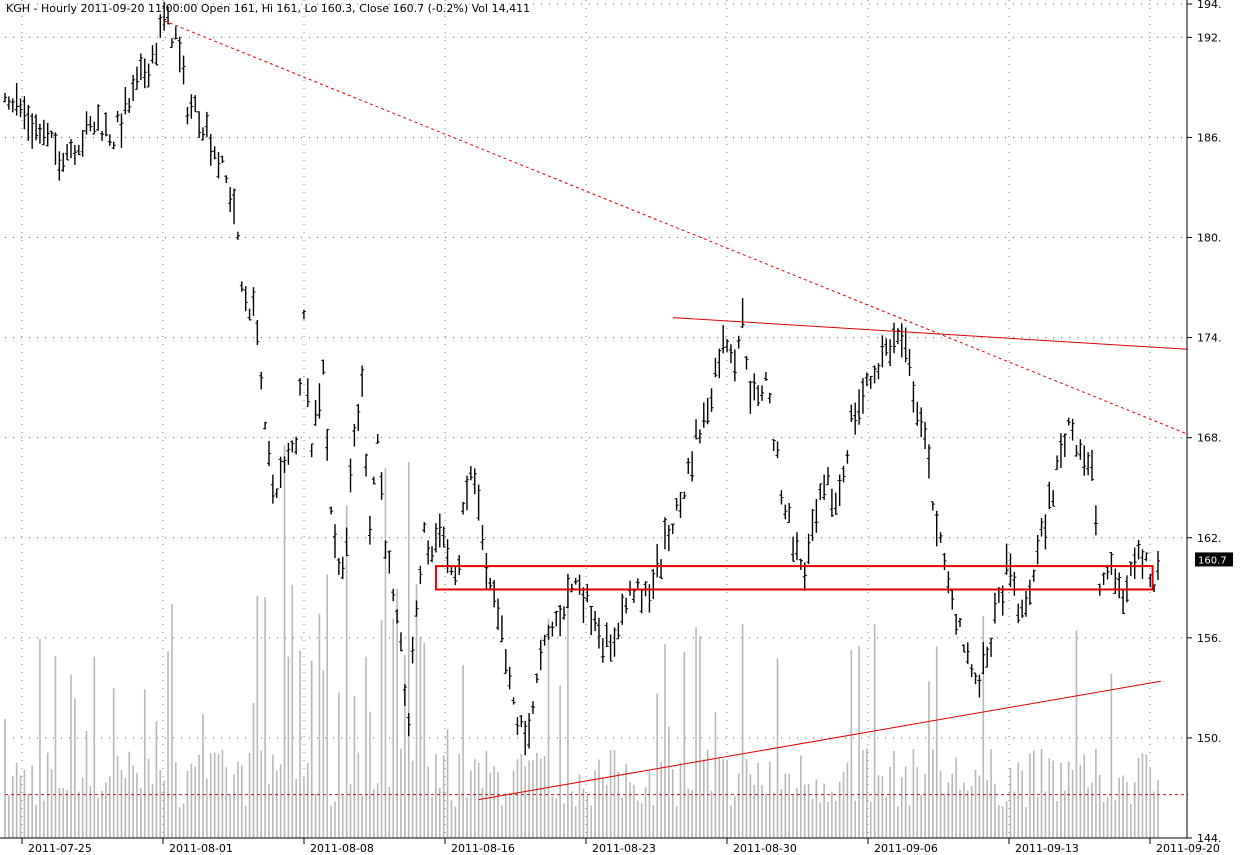  I want to click on date-tick-label: 2011-08-01, so click(201, 848).